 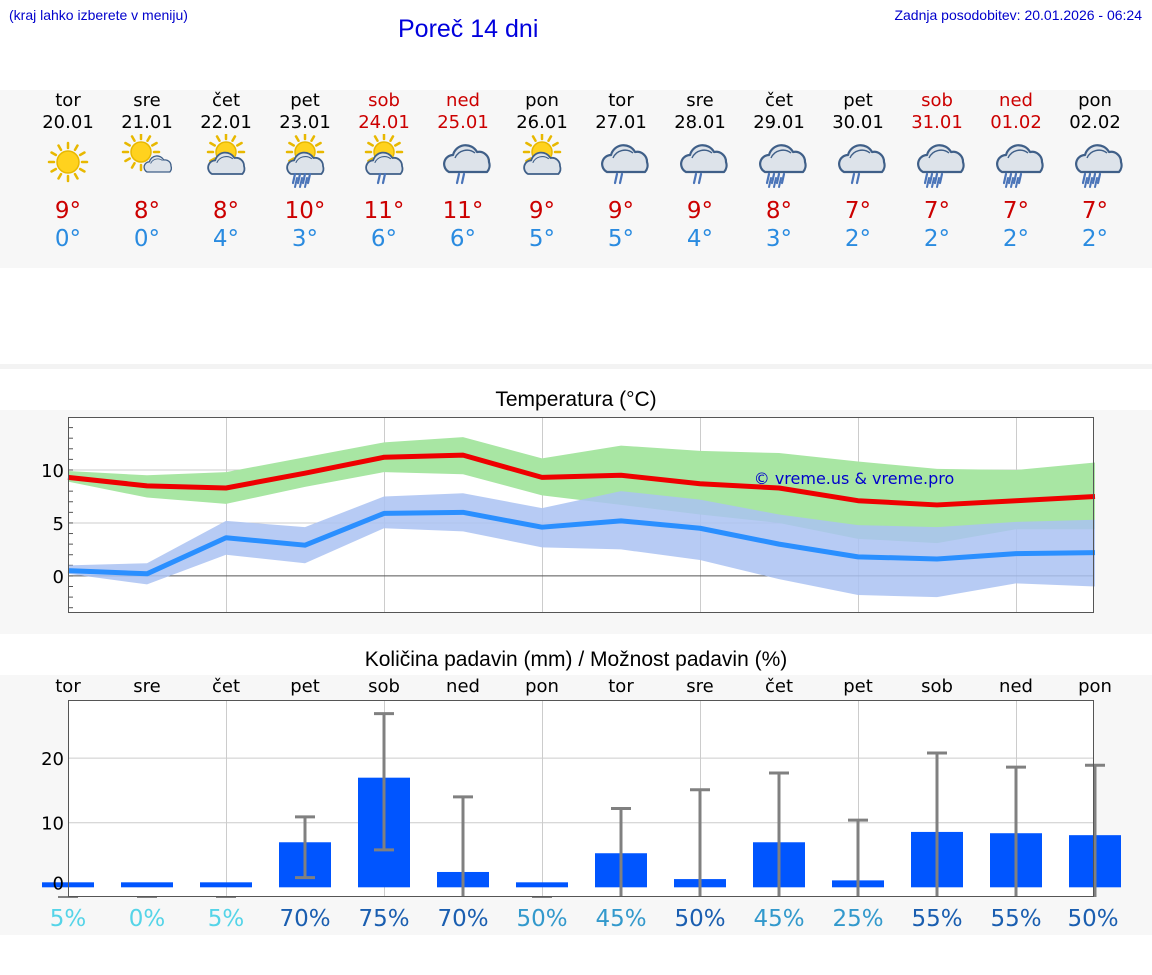 What do you see at coordinates (225, 154) in the screenshot?
I see `sun-behind-cloud-icon` at bounding box center [225, 154].